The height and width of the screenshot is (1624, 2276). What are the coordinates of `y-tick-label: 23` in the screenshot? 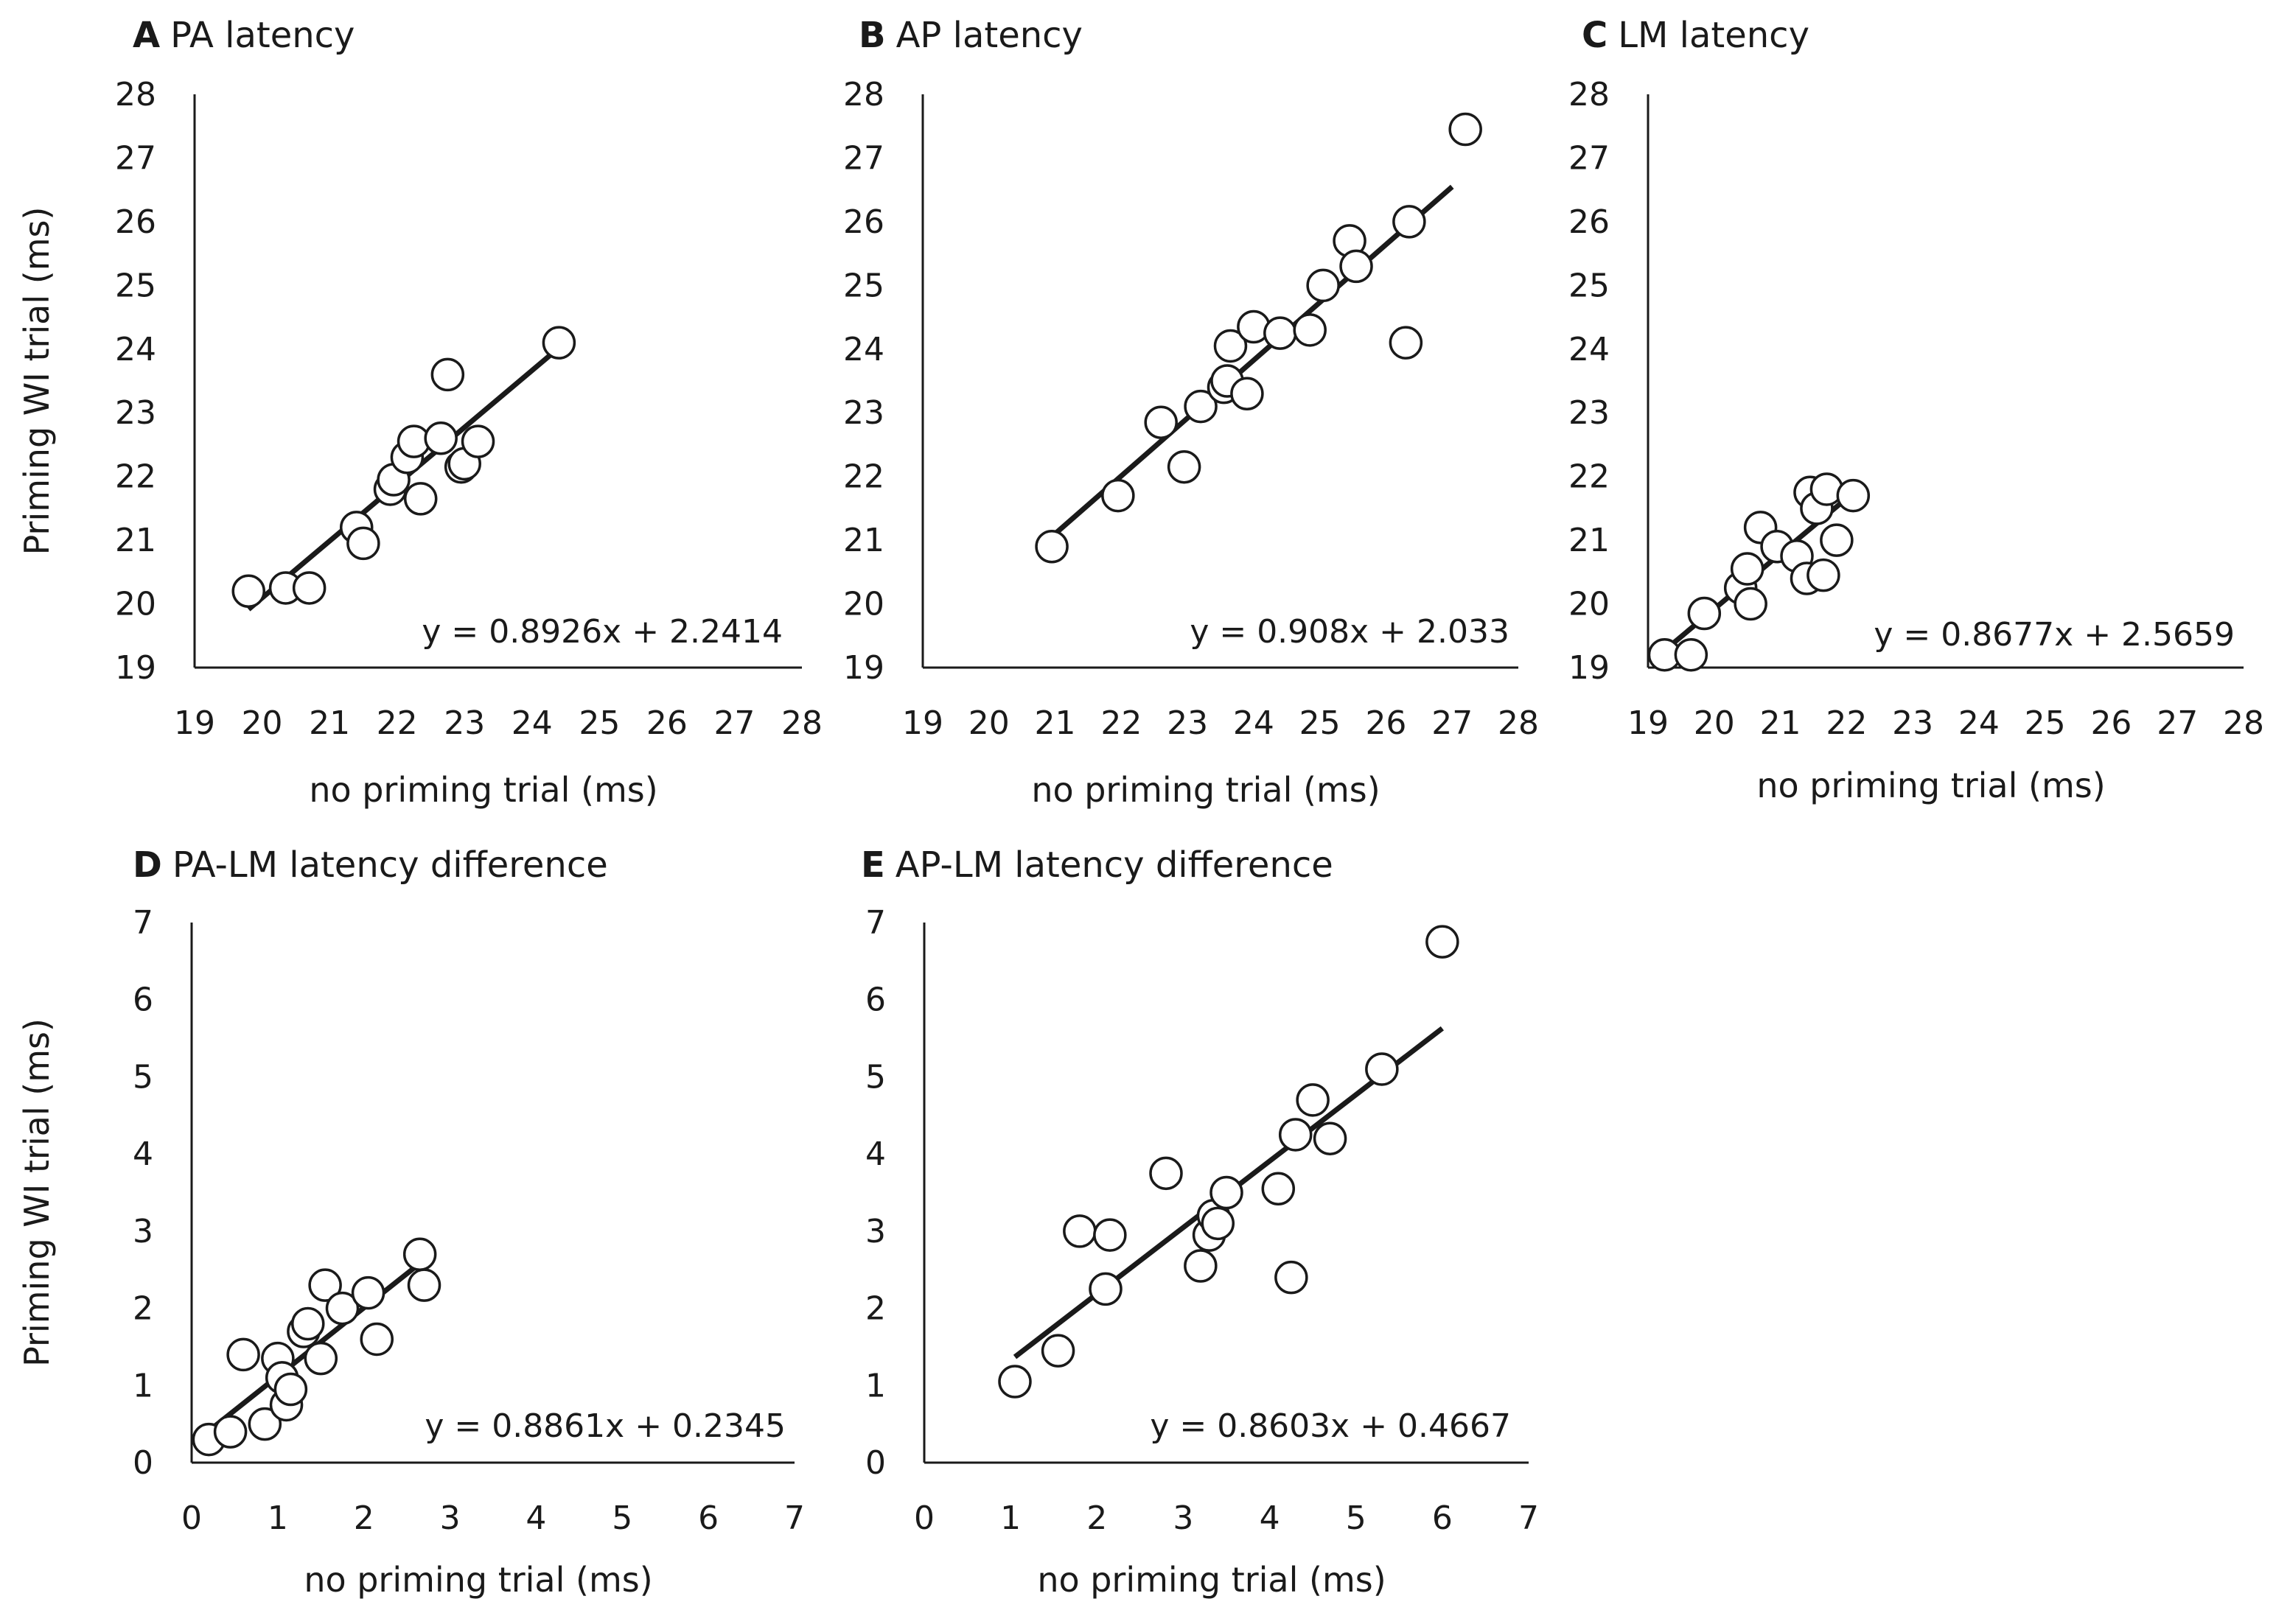 It's located at (863, 413).